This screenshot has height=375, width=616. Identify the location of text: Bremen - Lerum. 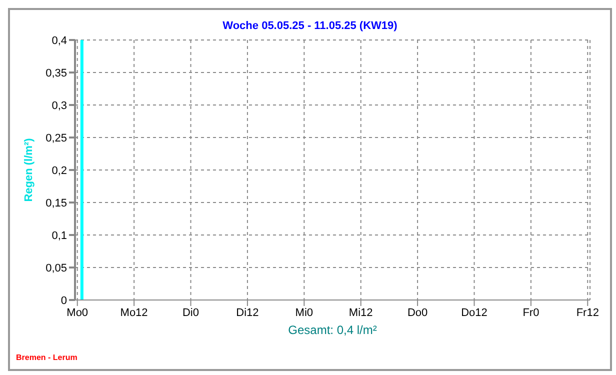
(47, 357).